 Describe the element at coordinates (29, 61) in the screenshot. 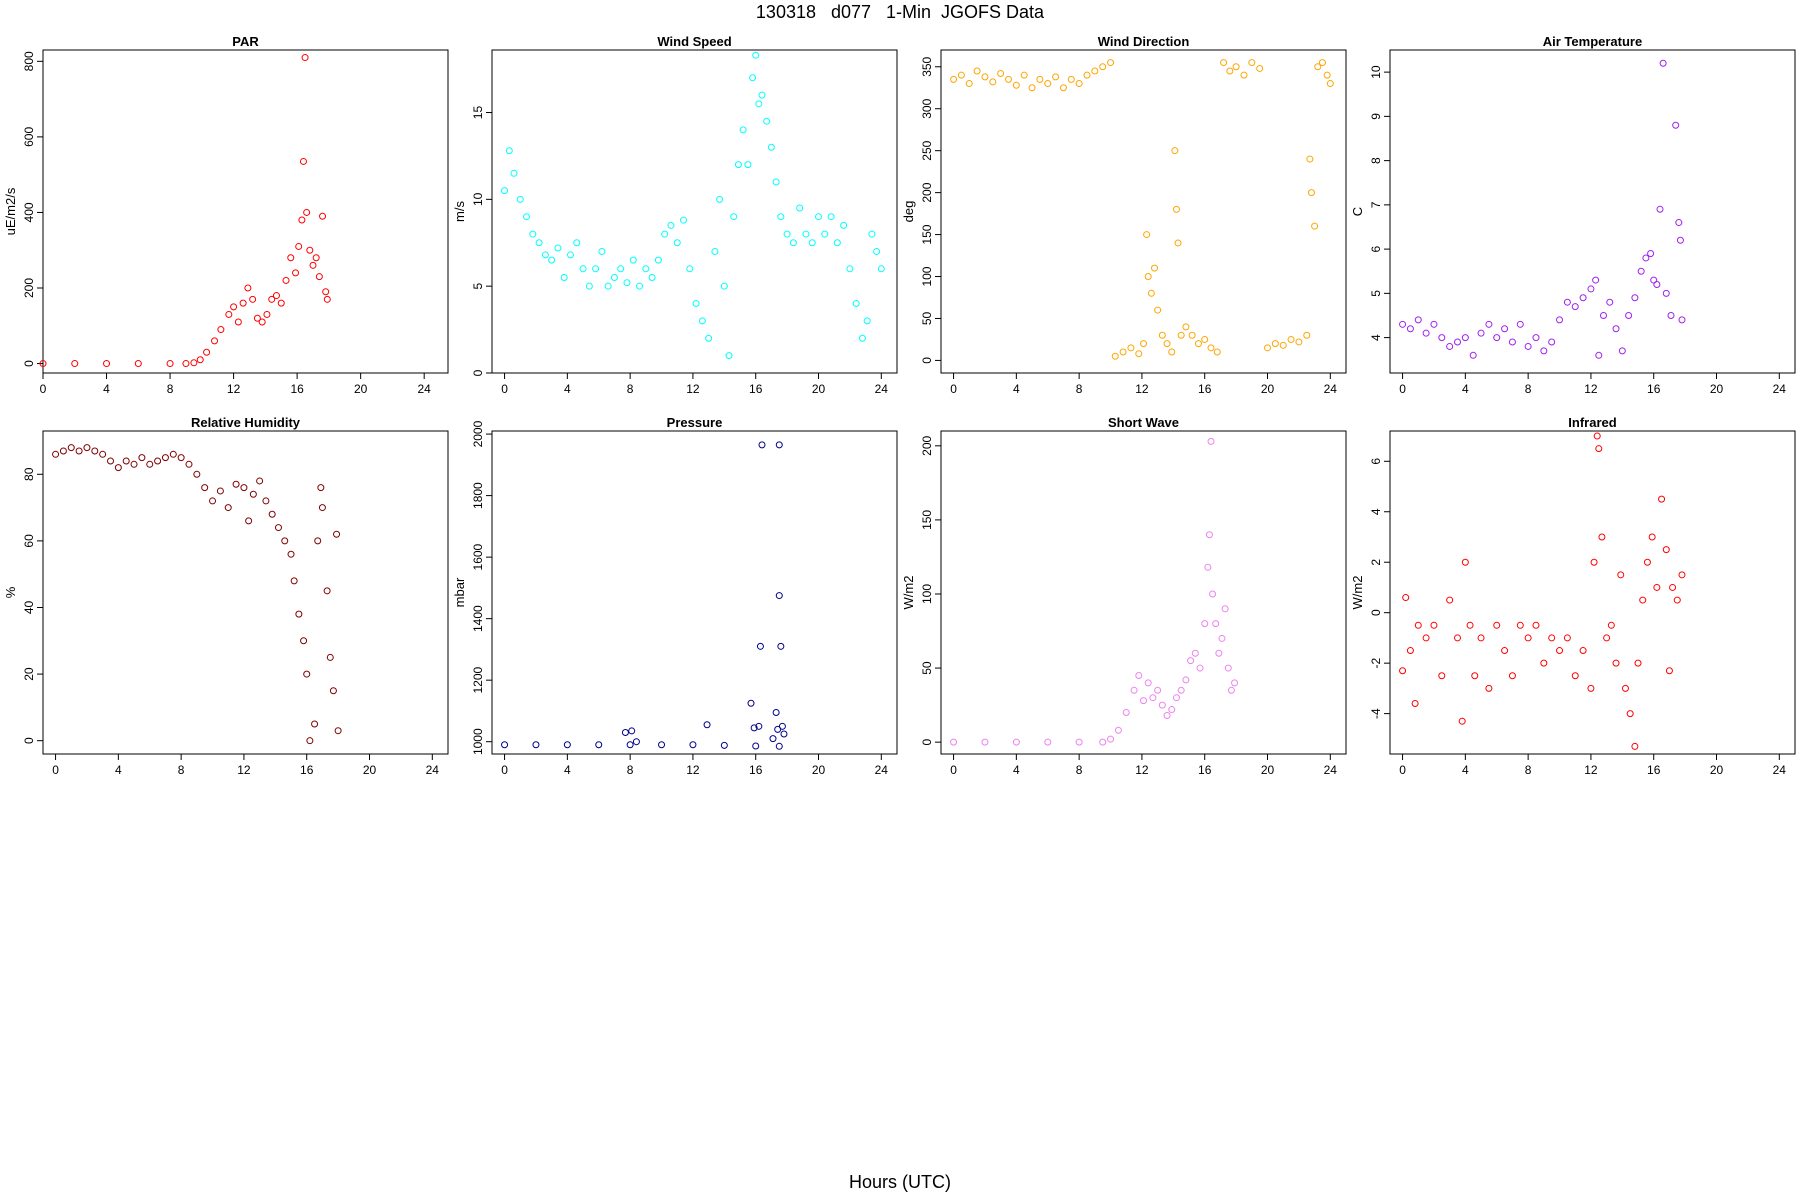

I see `y-tick-label: 800` at that location.